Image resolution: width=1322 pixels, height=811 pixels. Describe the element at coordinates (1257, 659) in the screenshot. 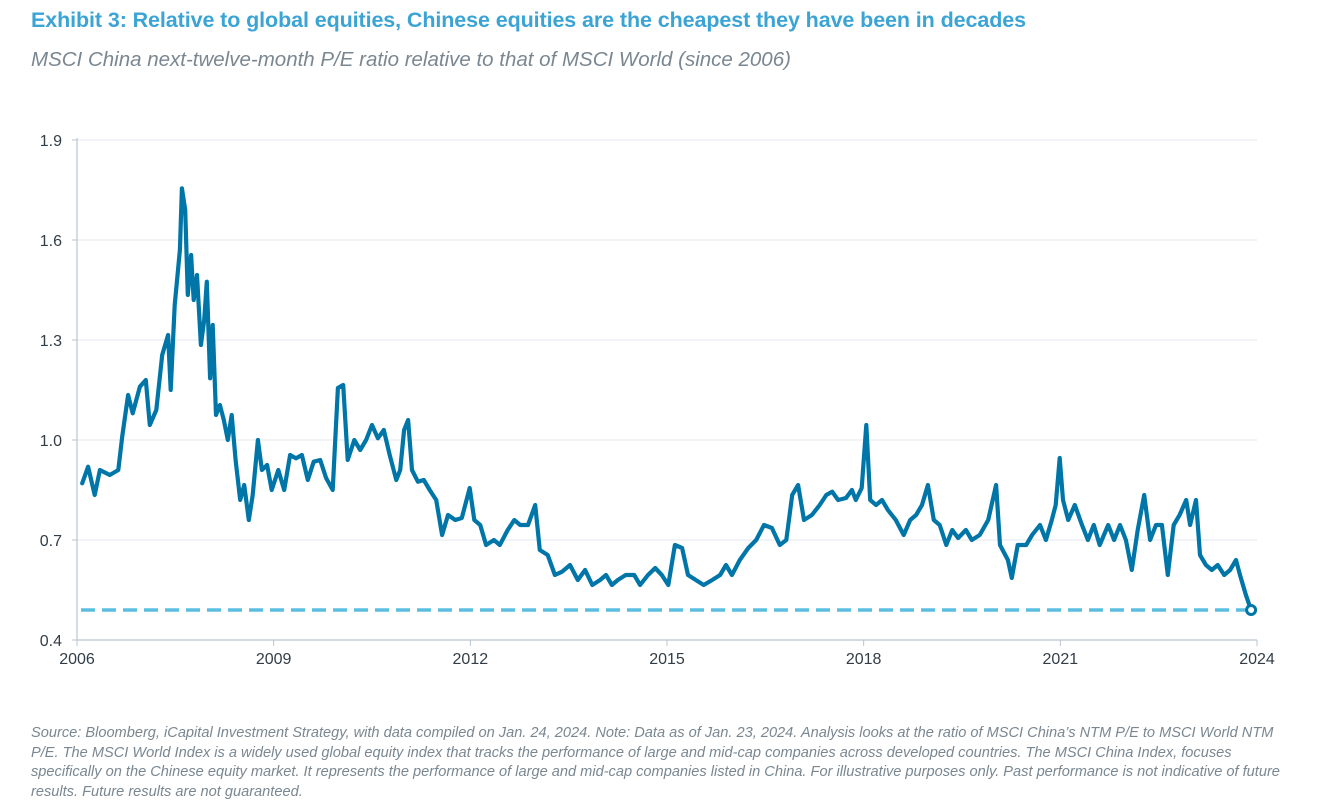

I see `x-tick-label: 2024` at that location.